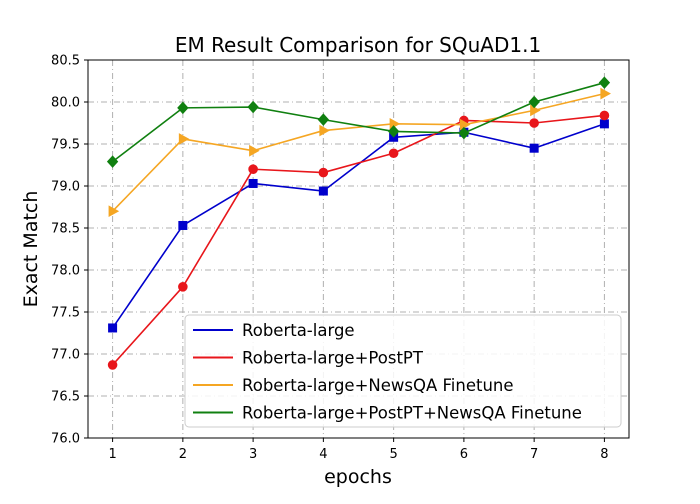 The image size is (700, 504). I want to click on y-tick-label: 77.5, so click(65, 313).